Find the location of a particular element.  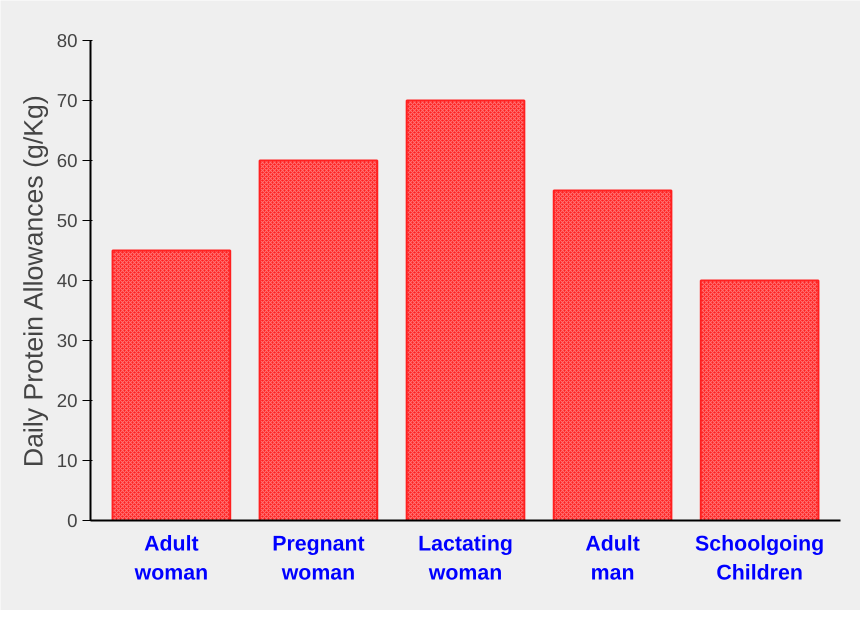

x-tick-label: Adult man is located at coordinates (612, 558).